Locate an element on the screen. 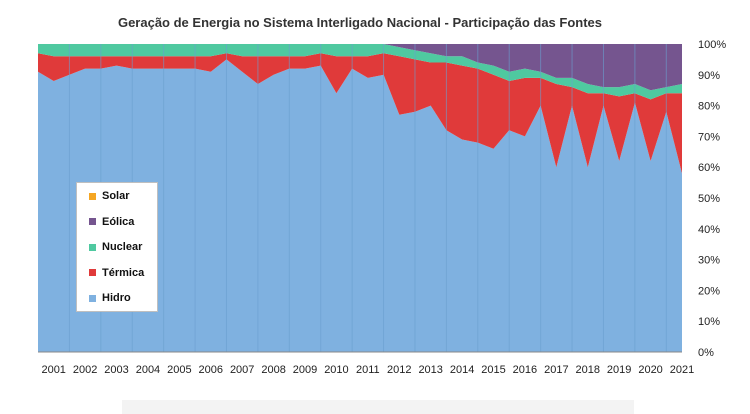  x-tick-label: 2013 is located at coordinates (430, 370).